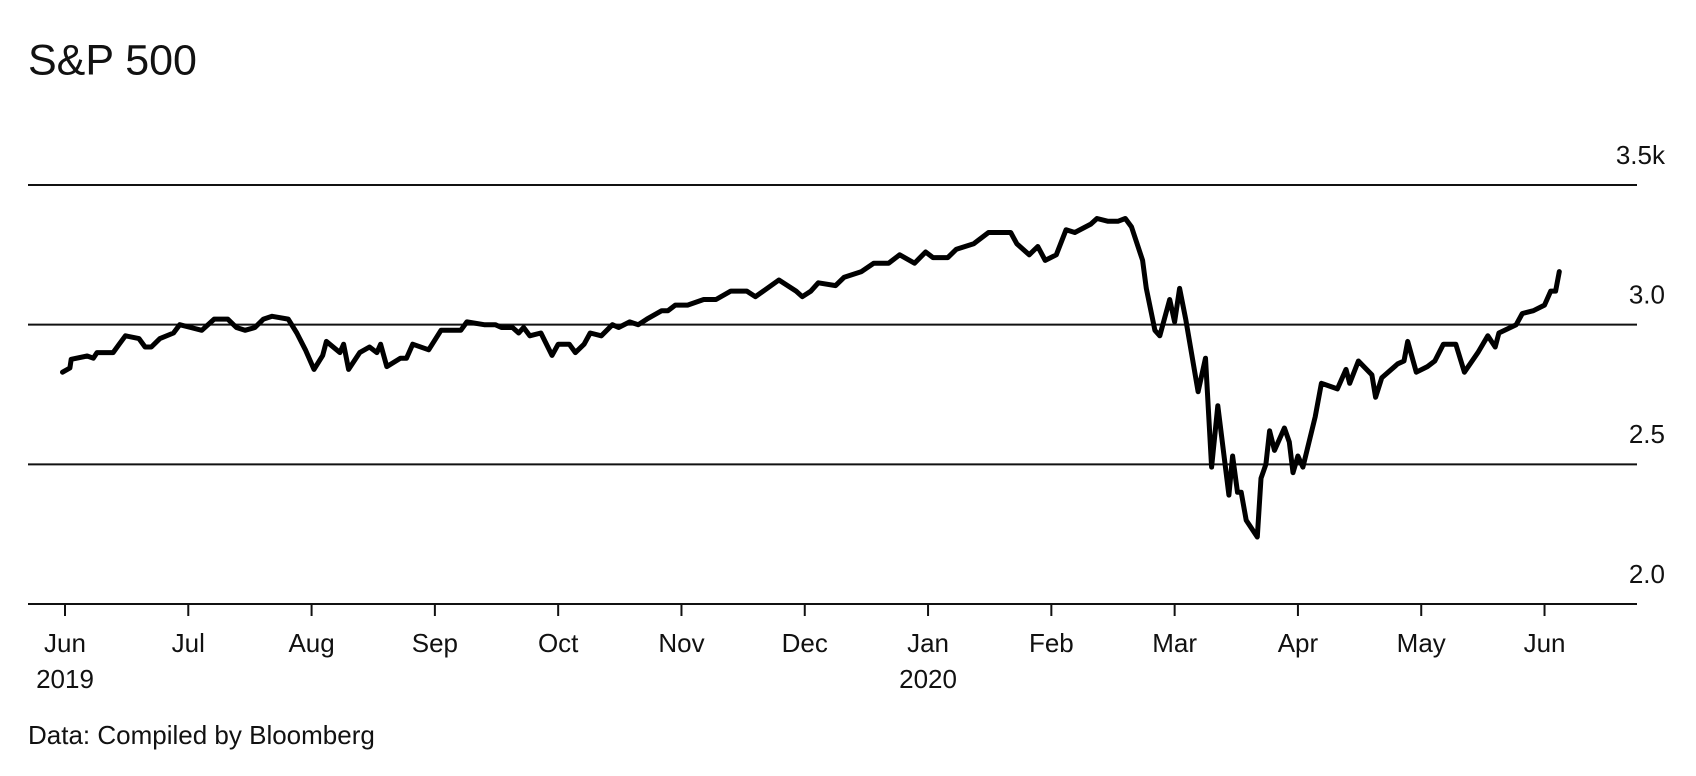 Image resolution: width=1696 pixels, height=776 pixels. I want to click on y-tick-label: 2.0, so click(1647, 574).